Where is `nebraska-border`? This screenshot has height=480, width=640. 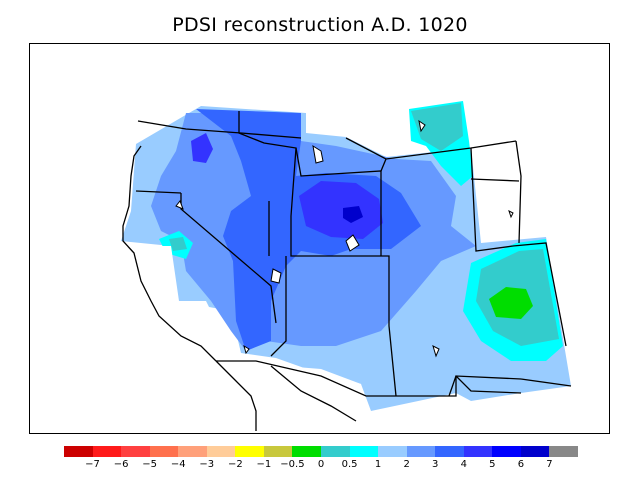 nebraska-border is located at coordinates (495, 180).